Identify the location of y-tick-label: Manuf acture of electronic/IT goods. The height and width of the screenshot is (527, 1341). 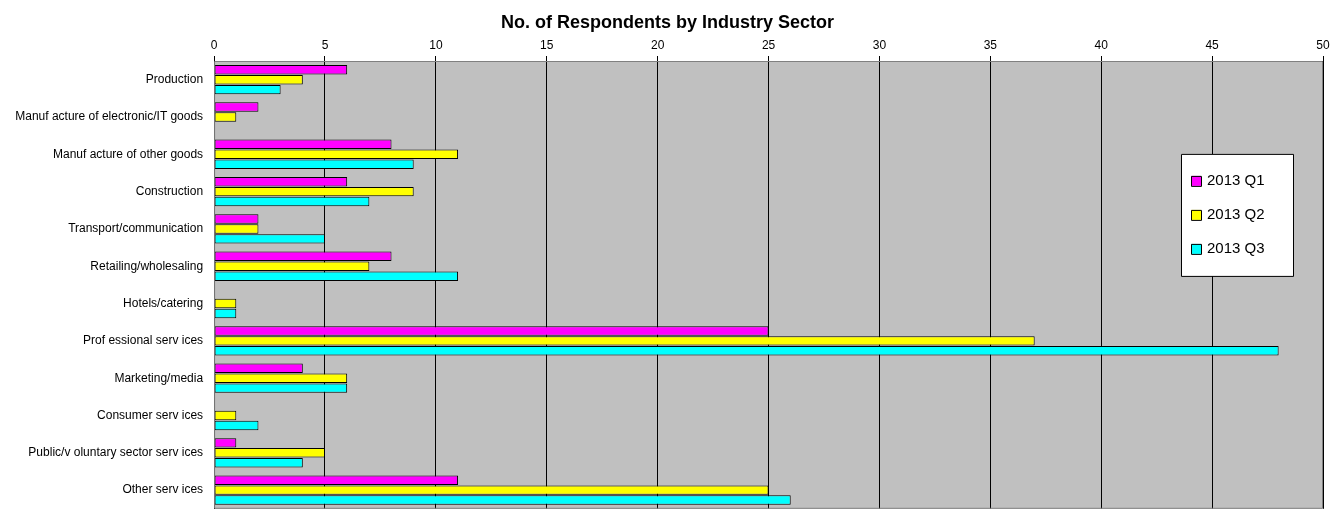
(109, 116).